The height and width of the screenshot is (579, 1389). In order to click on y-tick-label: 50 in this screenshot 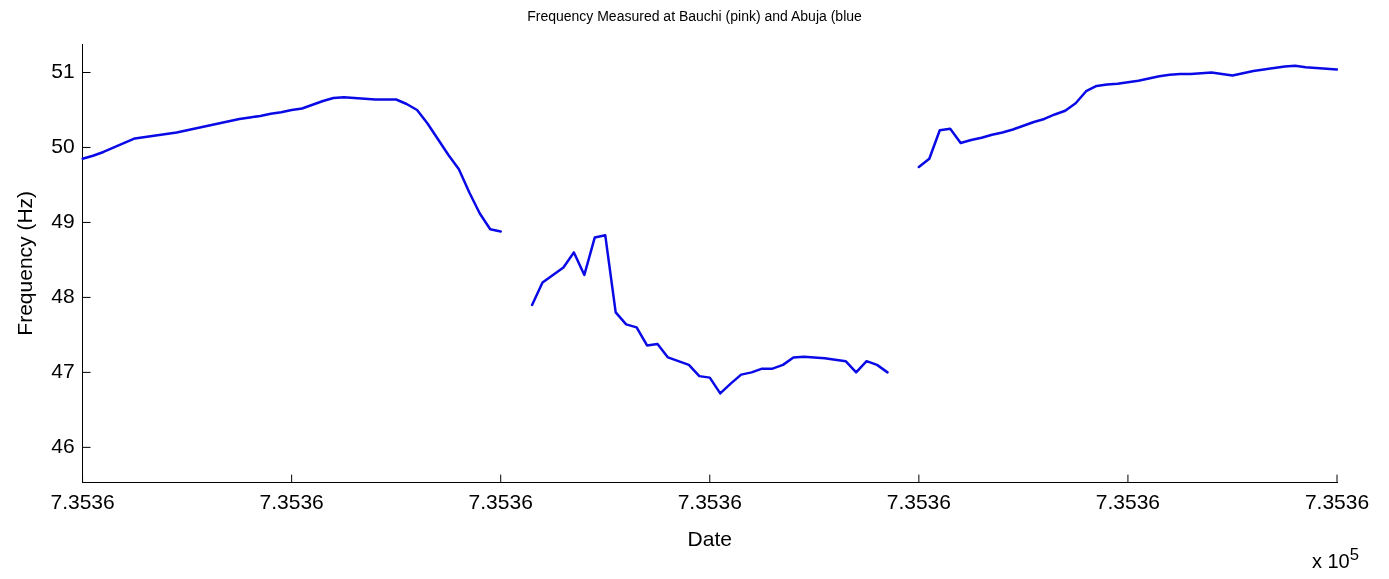, I will do `click(63, 146)`.